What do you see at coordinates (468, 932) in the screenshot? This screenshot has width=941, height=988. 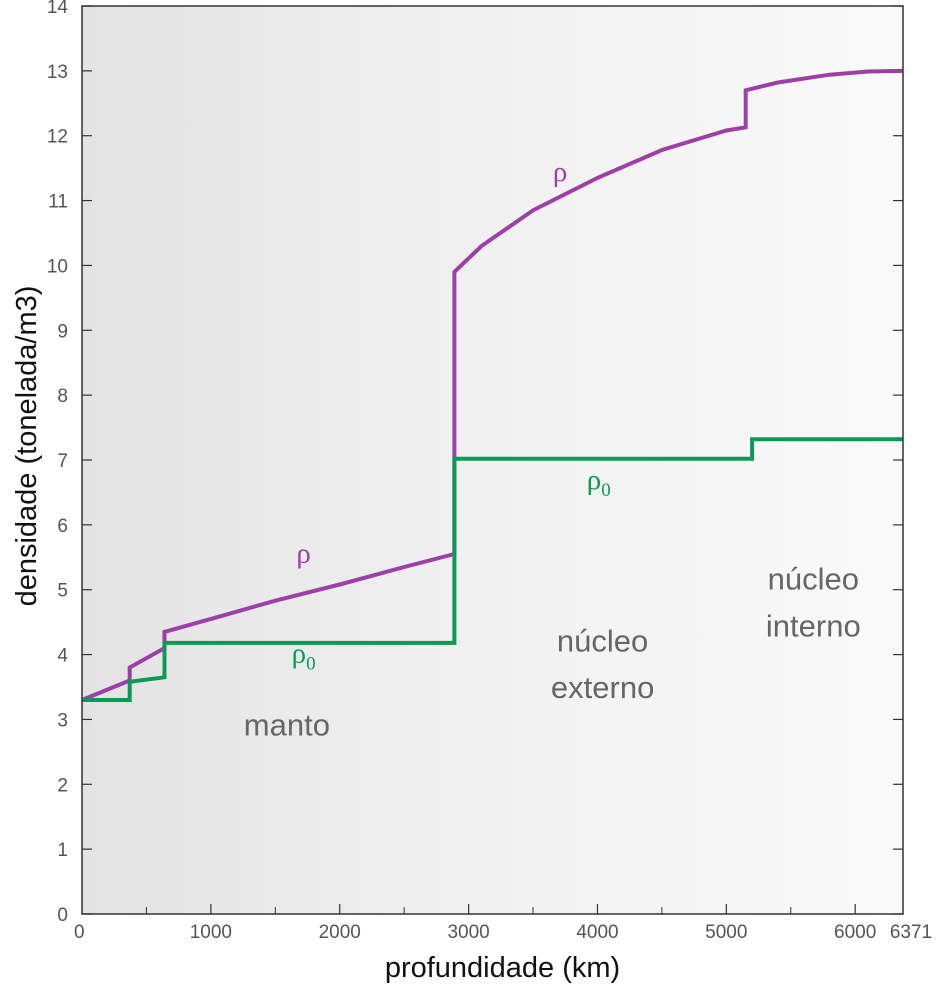 I see `x-tick-label: 3000` at bounding box center [468, 932].